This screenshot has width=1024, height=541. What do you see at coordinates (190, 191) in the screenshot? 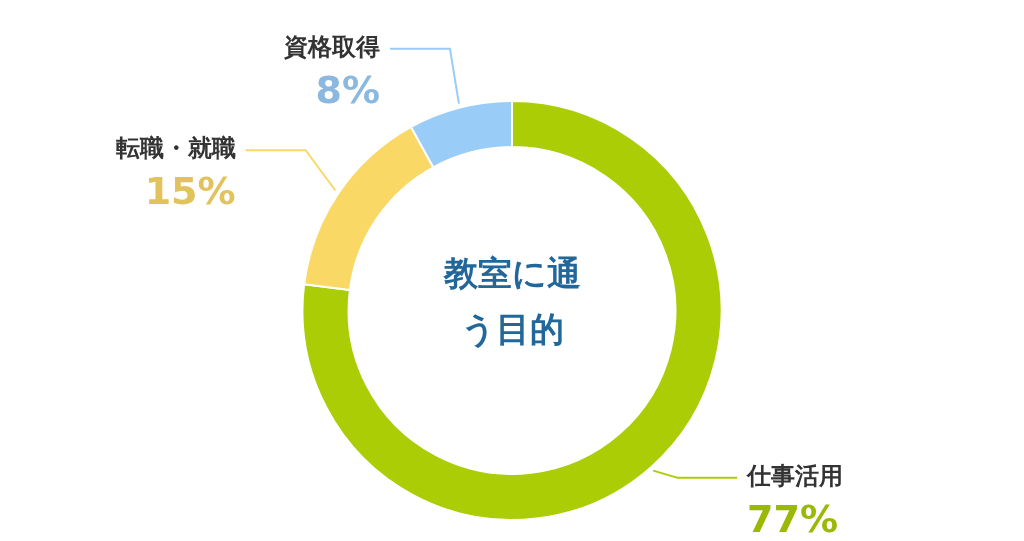
I see `data-label: 15%` at bounding box center [190, 191].